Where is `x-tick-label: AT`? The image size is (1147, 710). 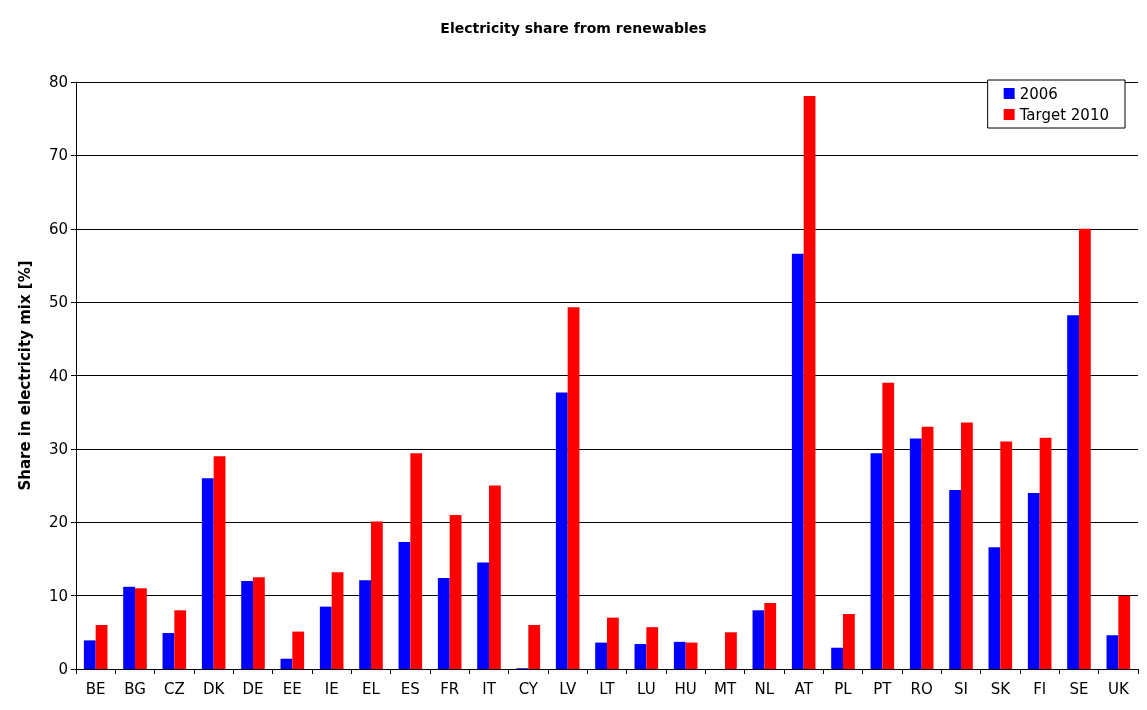 x-tick-label: AT is located at coordinates (804, 688).